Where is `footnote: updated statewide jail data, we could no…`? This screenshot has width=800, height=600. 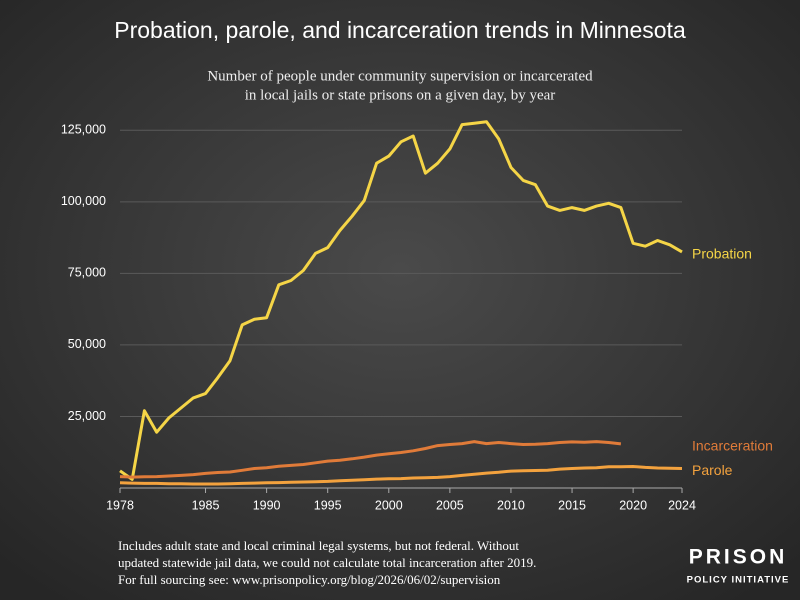 footnote: updated statewide jail data, we could no… is located at coordinates (327, 562).